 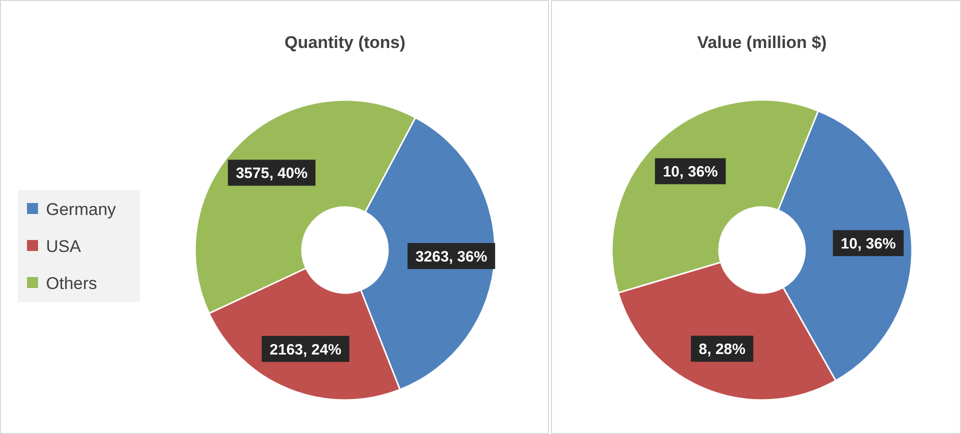 I want to click on data-label: 3575, 40%, so click(x=272, y=173).